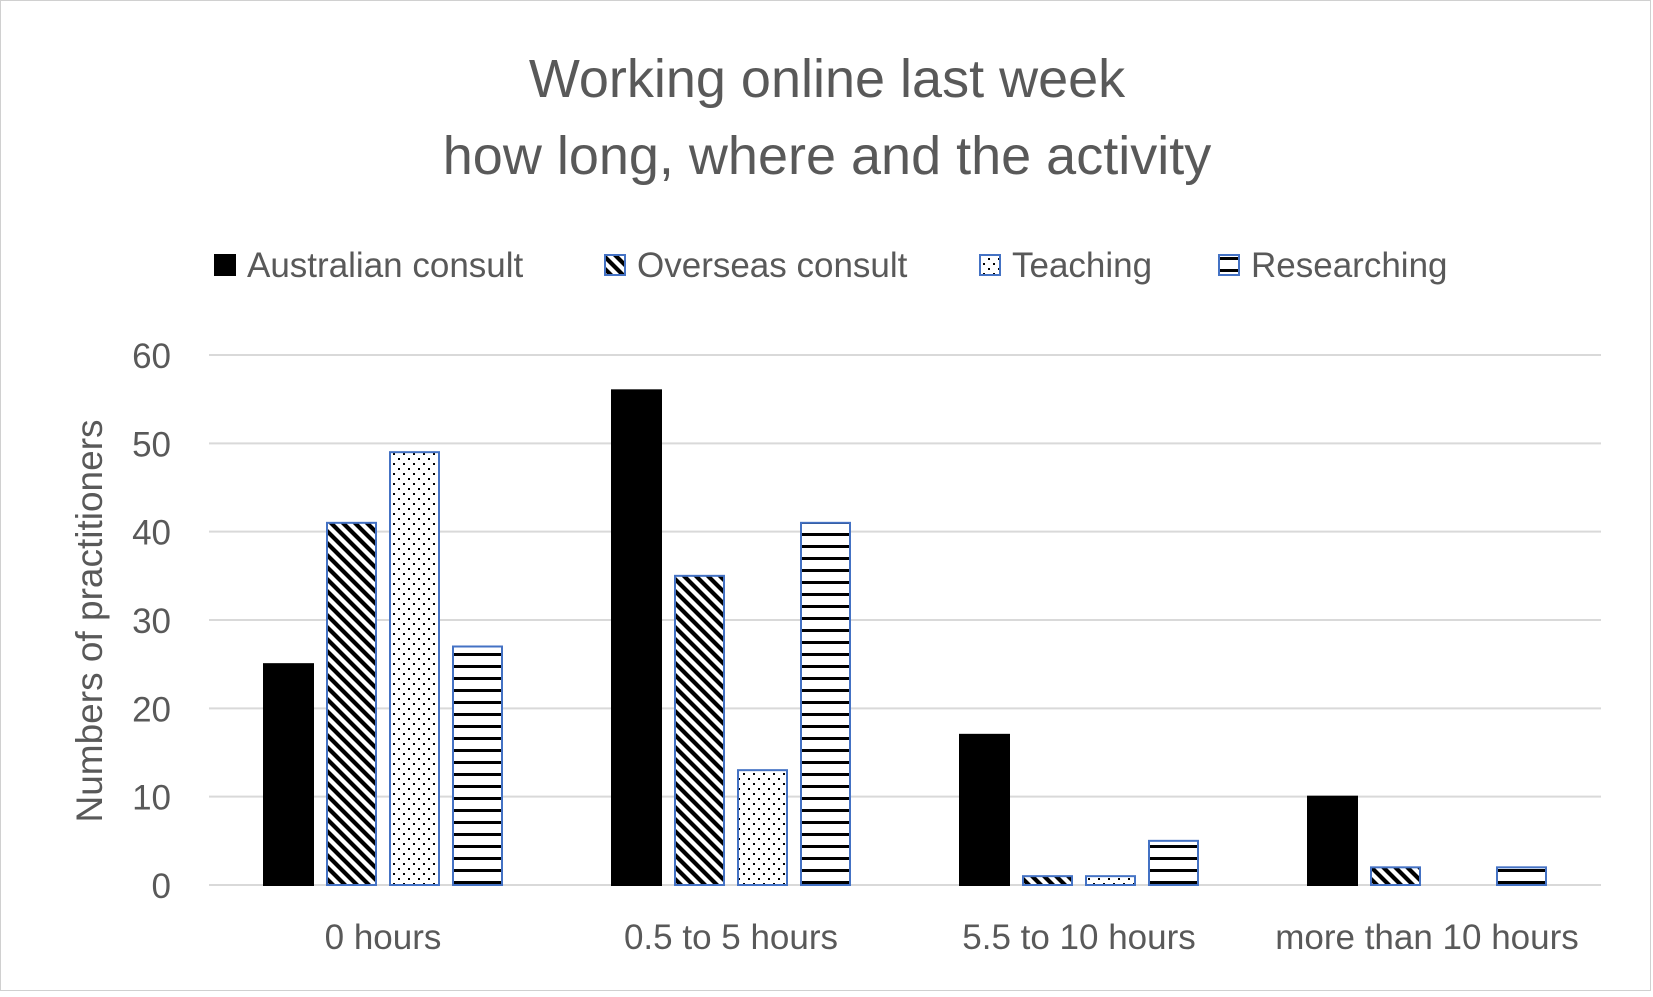 This screenshot has width=1653, height=997. Describe the element at coordinates (984, 809) in the screenshot. I see `bar-australian-consult-5-5-to-10-hours` at that location.